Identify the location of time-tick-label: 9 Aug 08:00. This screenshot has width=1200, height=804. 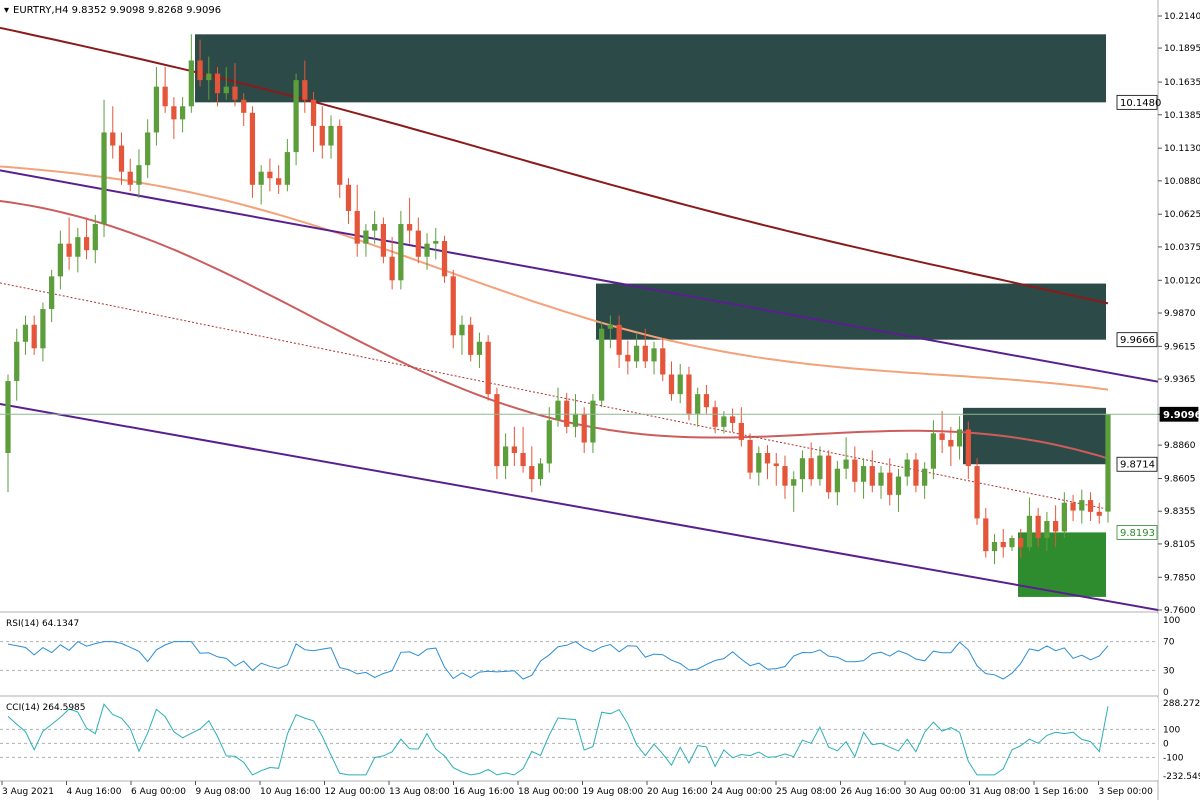
(223, 792).